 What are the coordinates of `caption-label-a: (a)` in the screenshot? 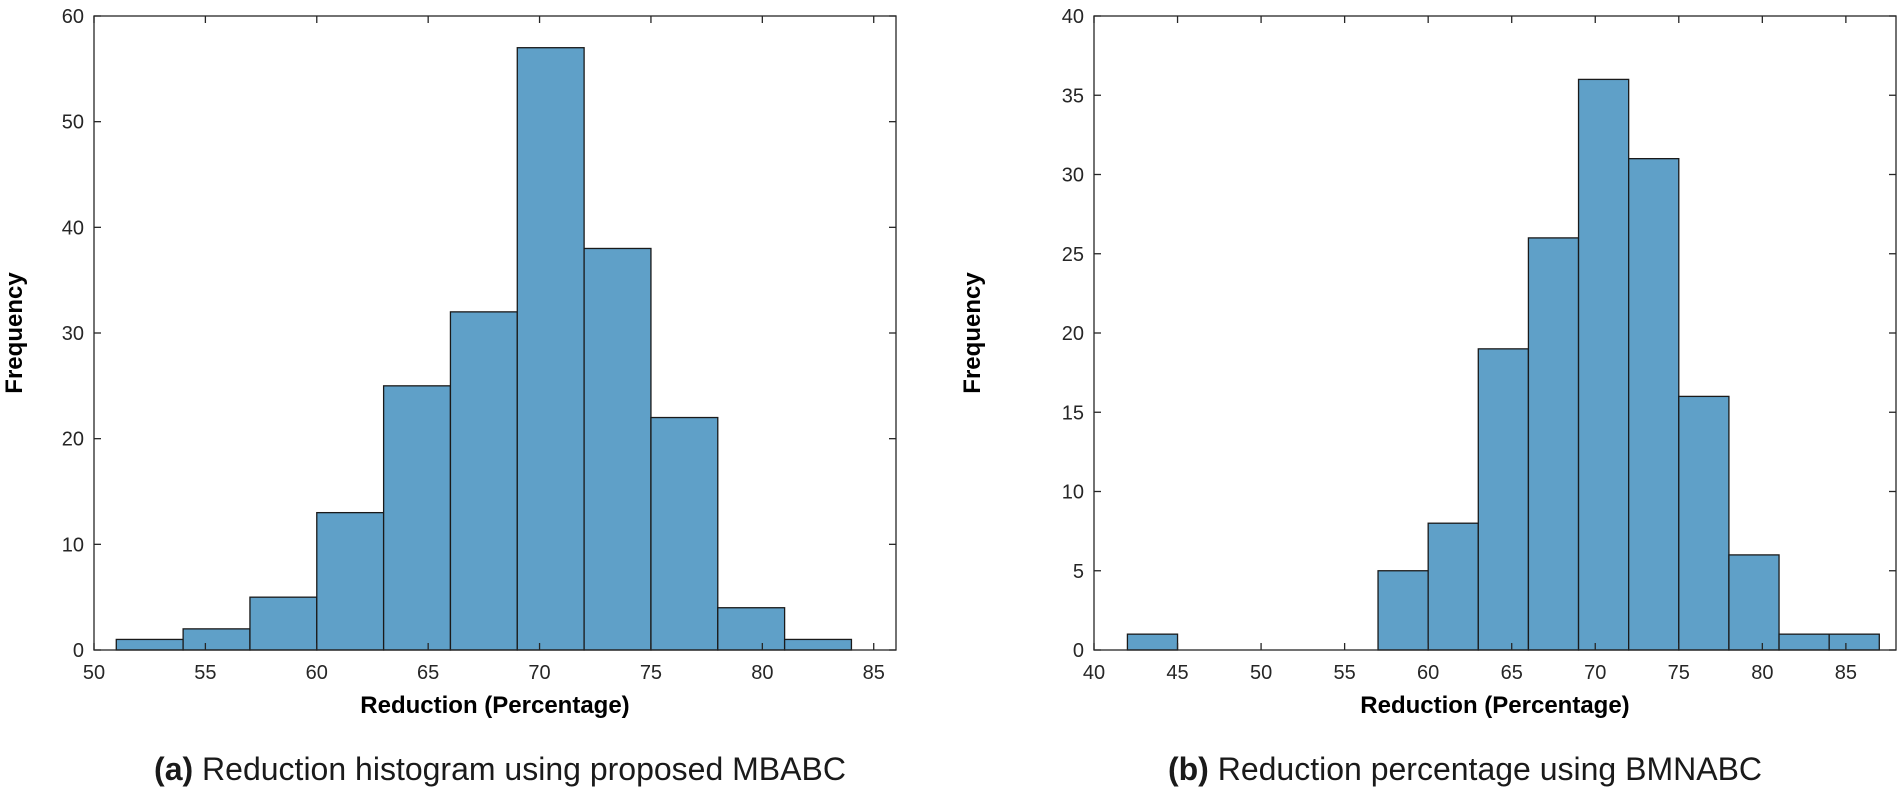 It's located at (178, 769).